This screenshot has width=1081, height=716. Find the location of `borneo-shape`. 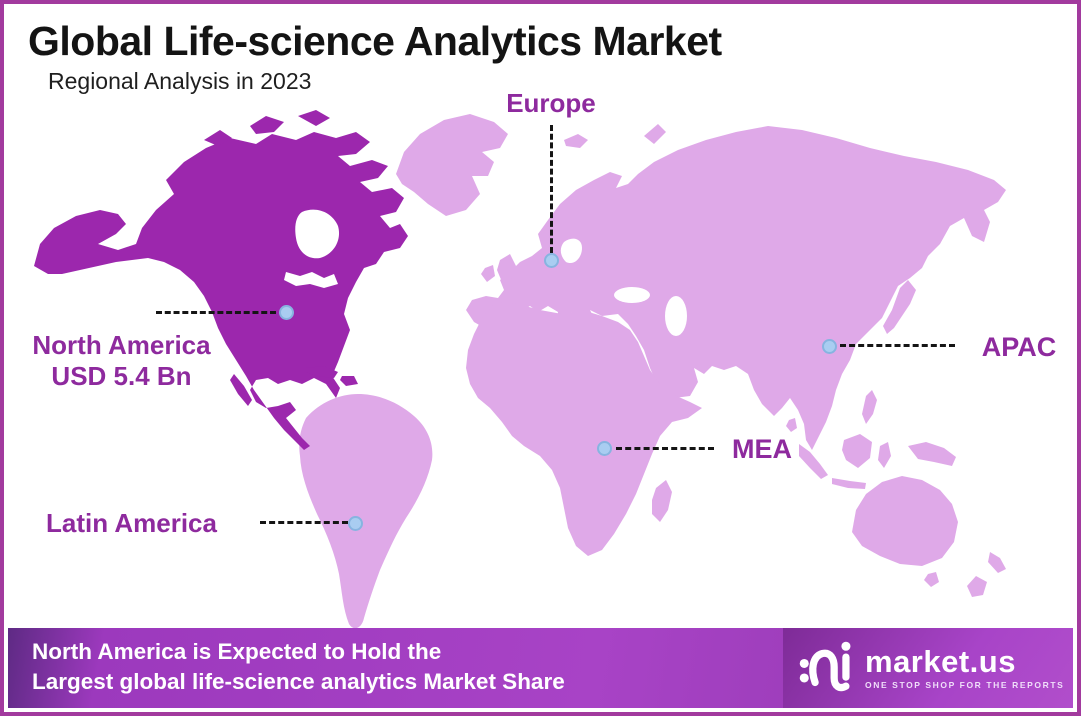

borneo-shape is located at coordinates (857, 451).